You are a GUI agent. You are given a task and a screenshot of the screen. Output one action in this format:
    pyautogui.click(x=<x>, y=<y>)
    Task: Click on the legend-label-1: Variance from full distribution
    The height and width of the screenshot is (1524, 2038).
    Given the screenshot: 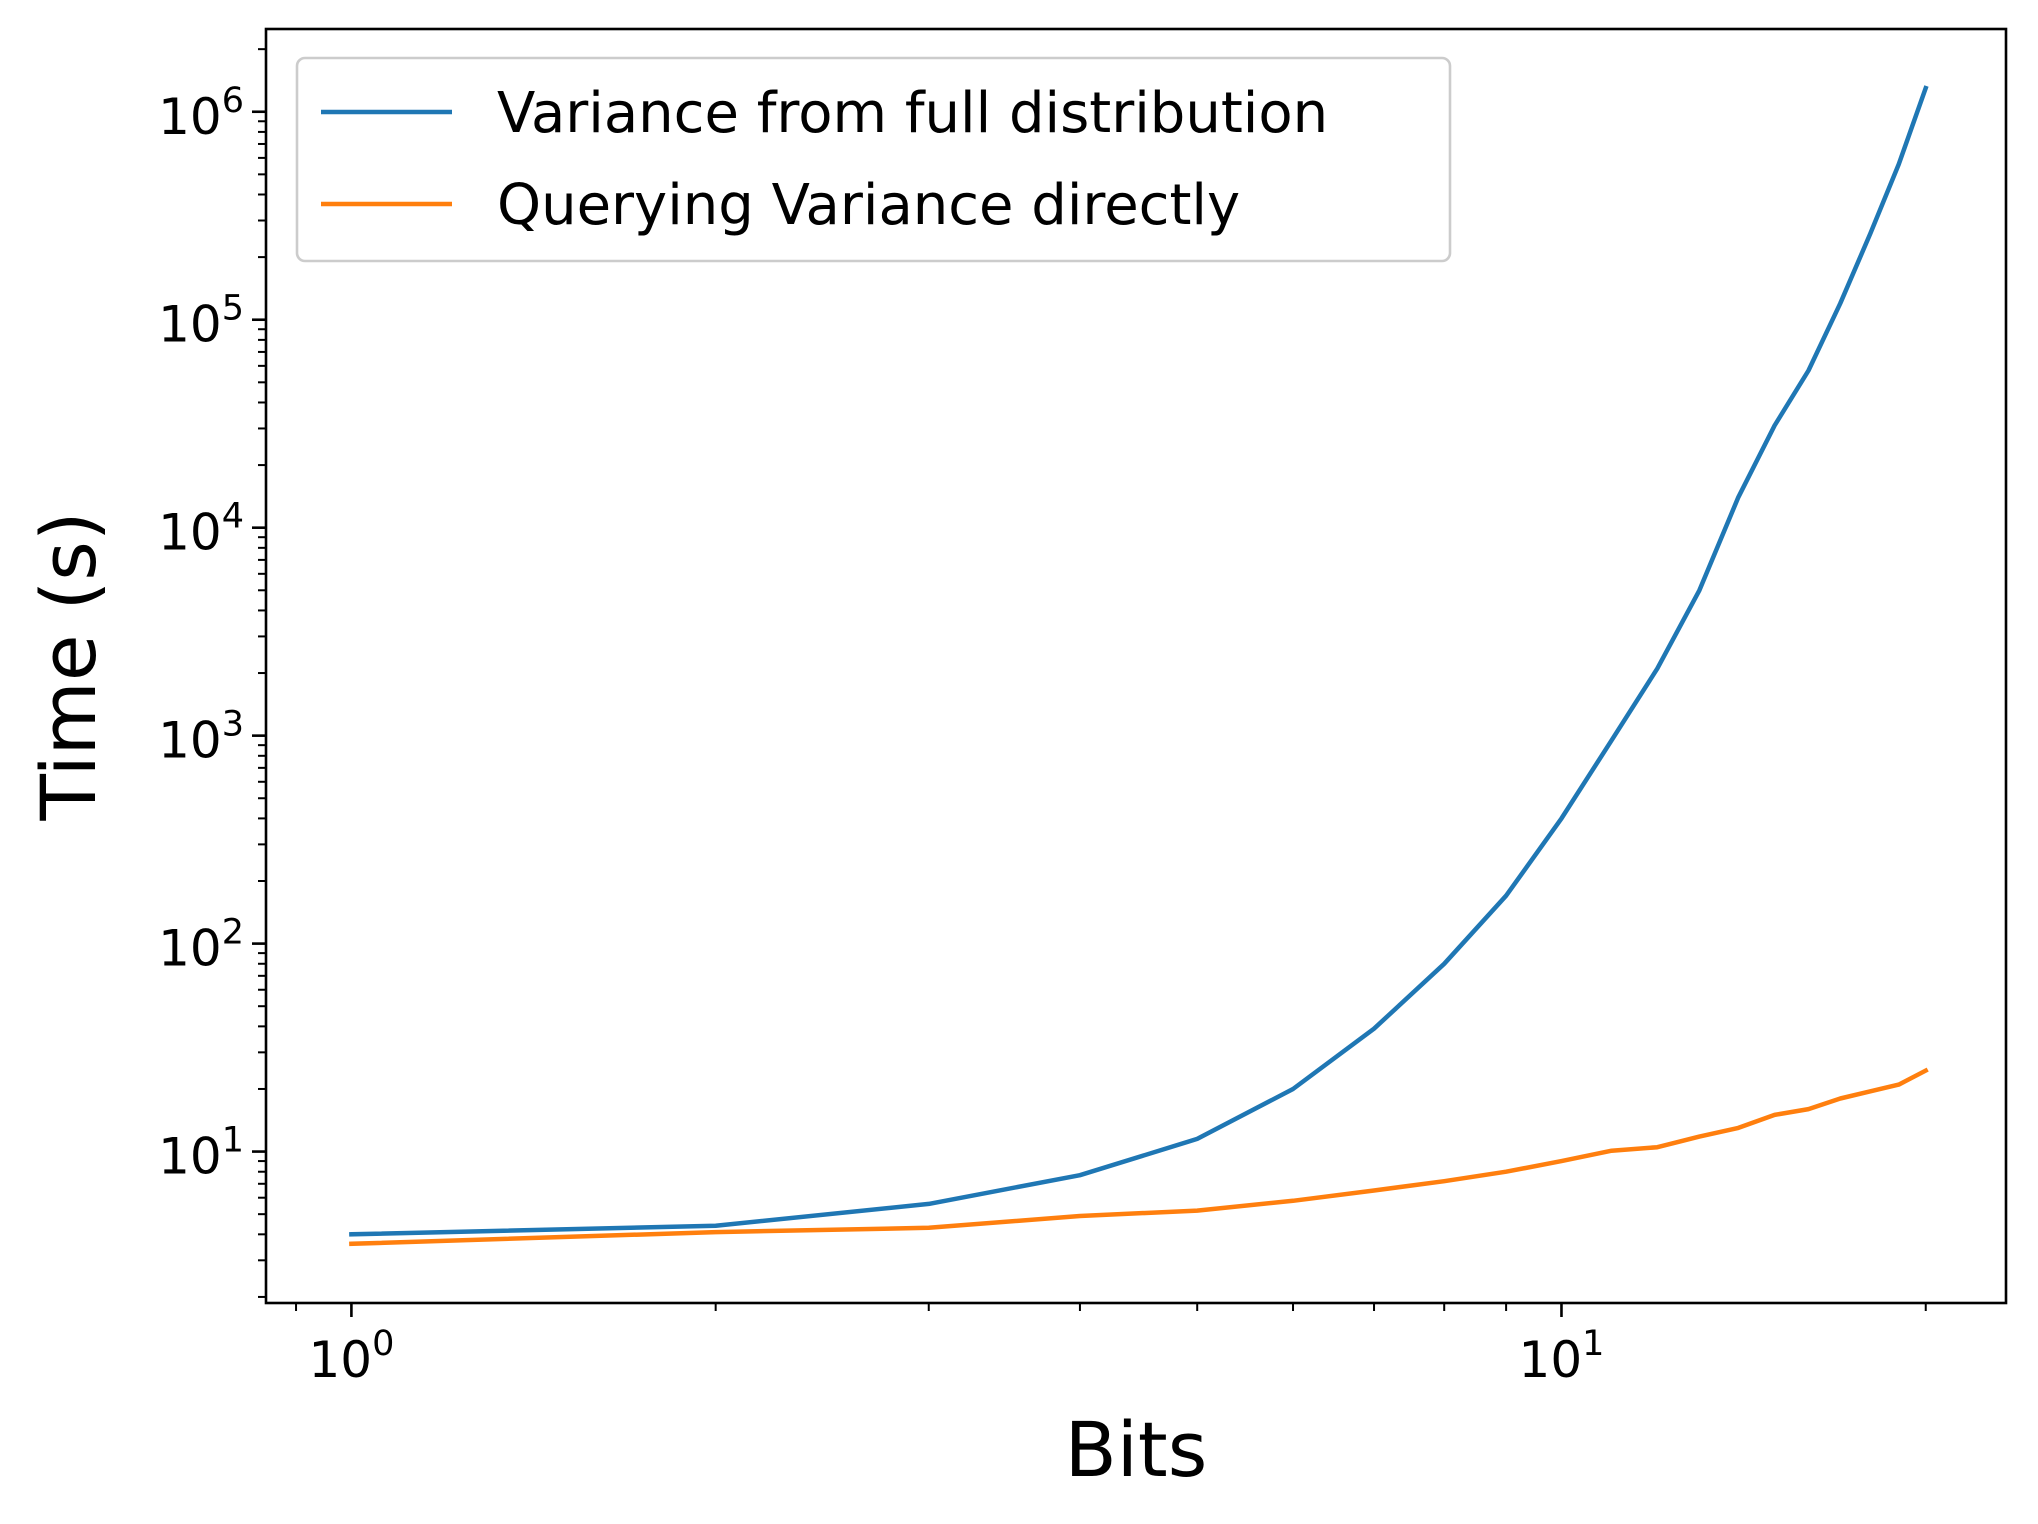 What is the action you would take?
    pyautogui.click(x=912, y=113)
    